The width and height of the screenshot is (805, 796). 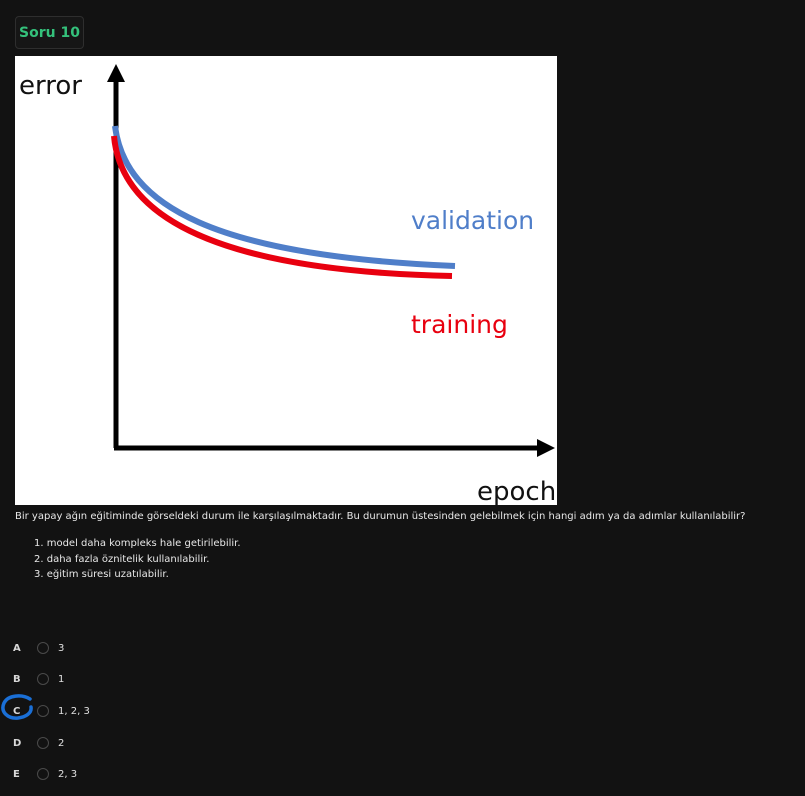 What do you see at coordinates (516, 491) in the screenshot?
I see `x-axis-label: epoch` at bounding box center [516, 491].